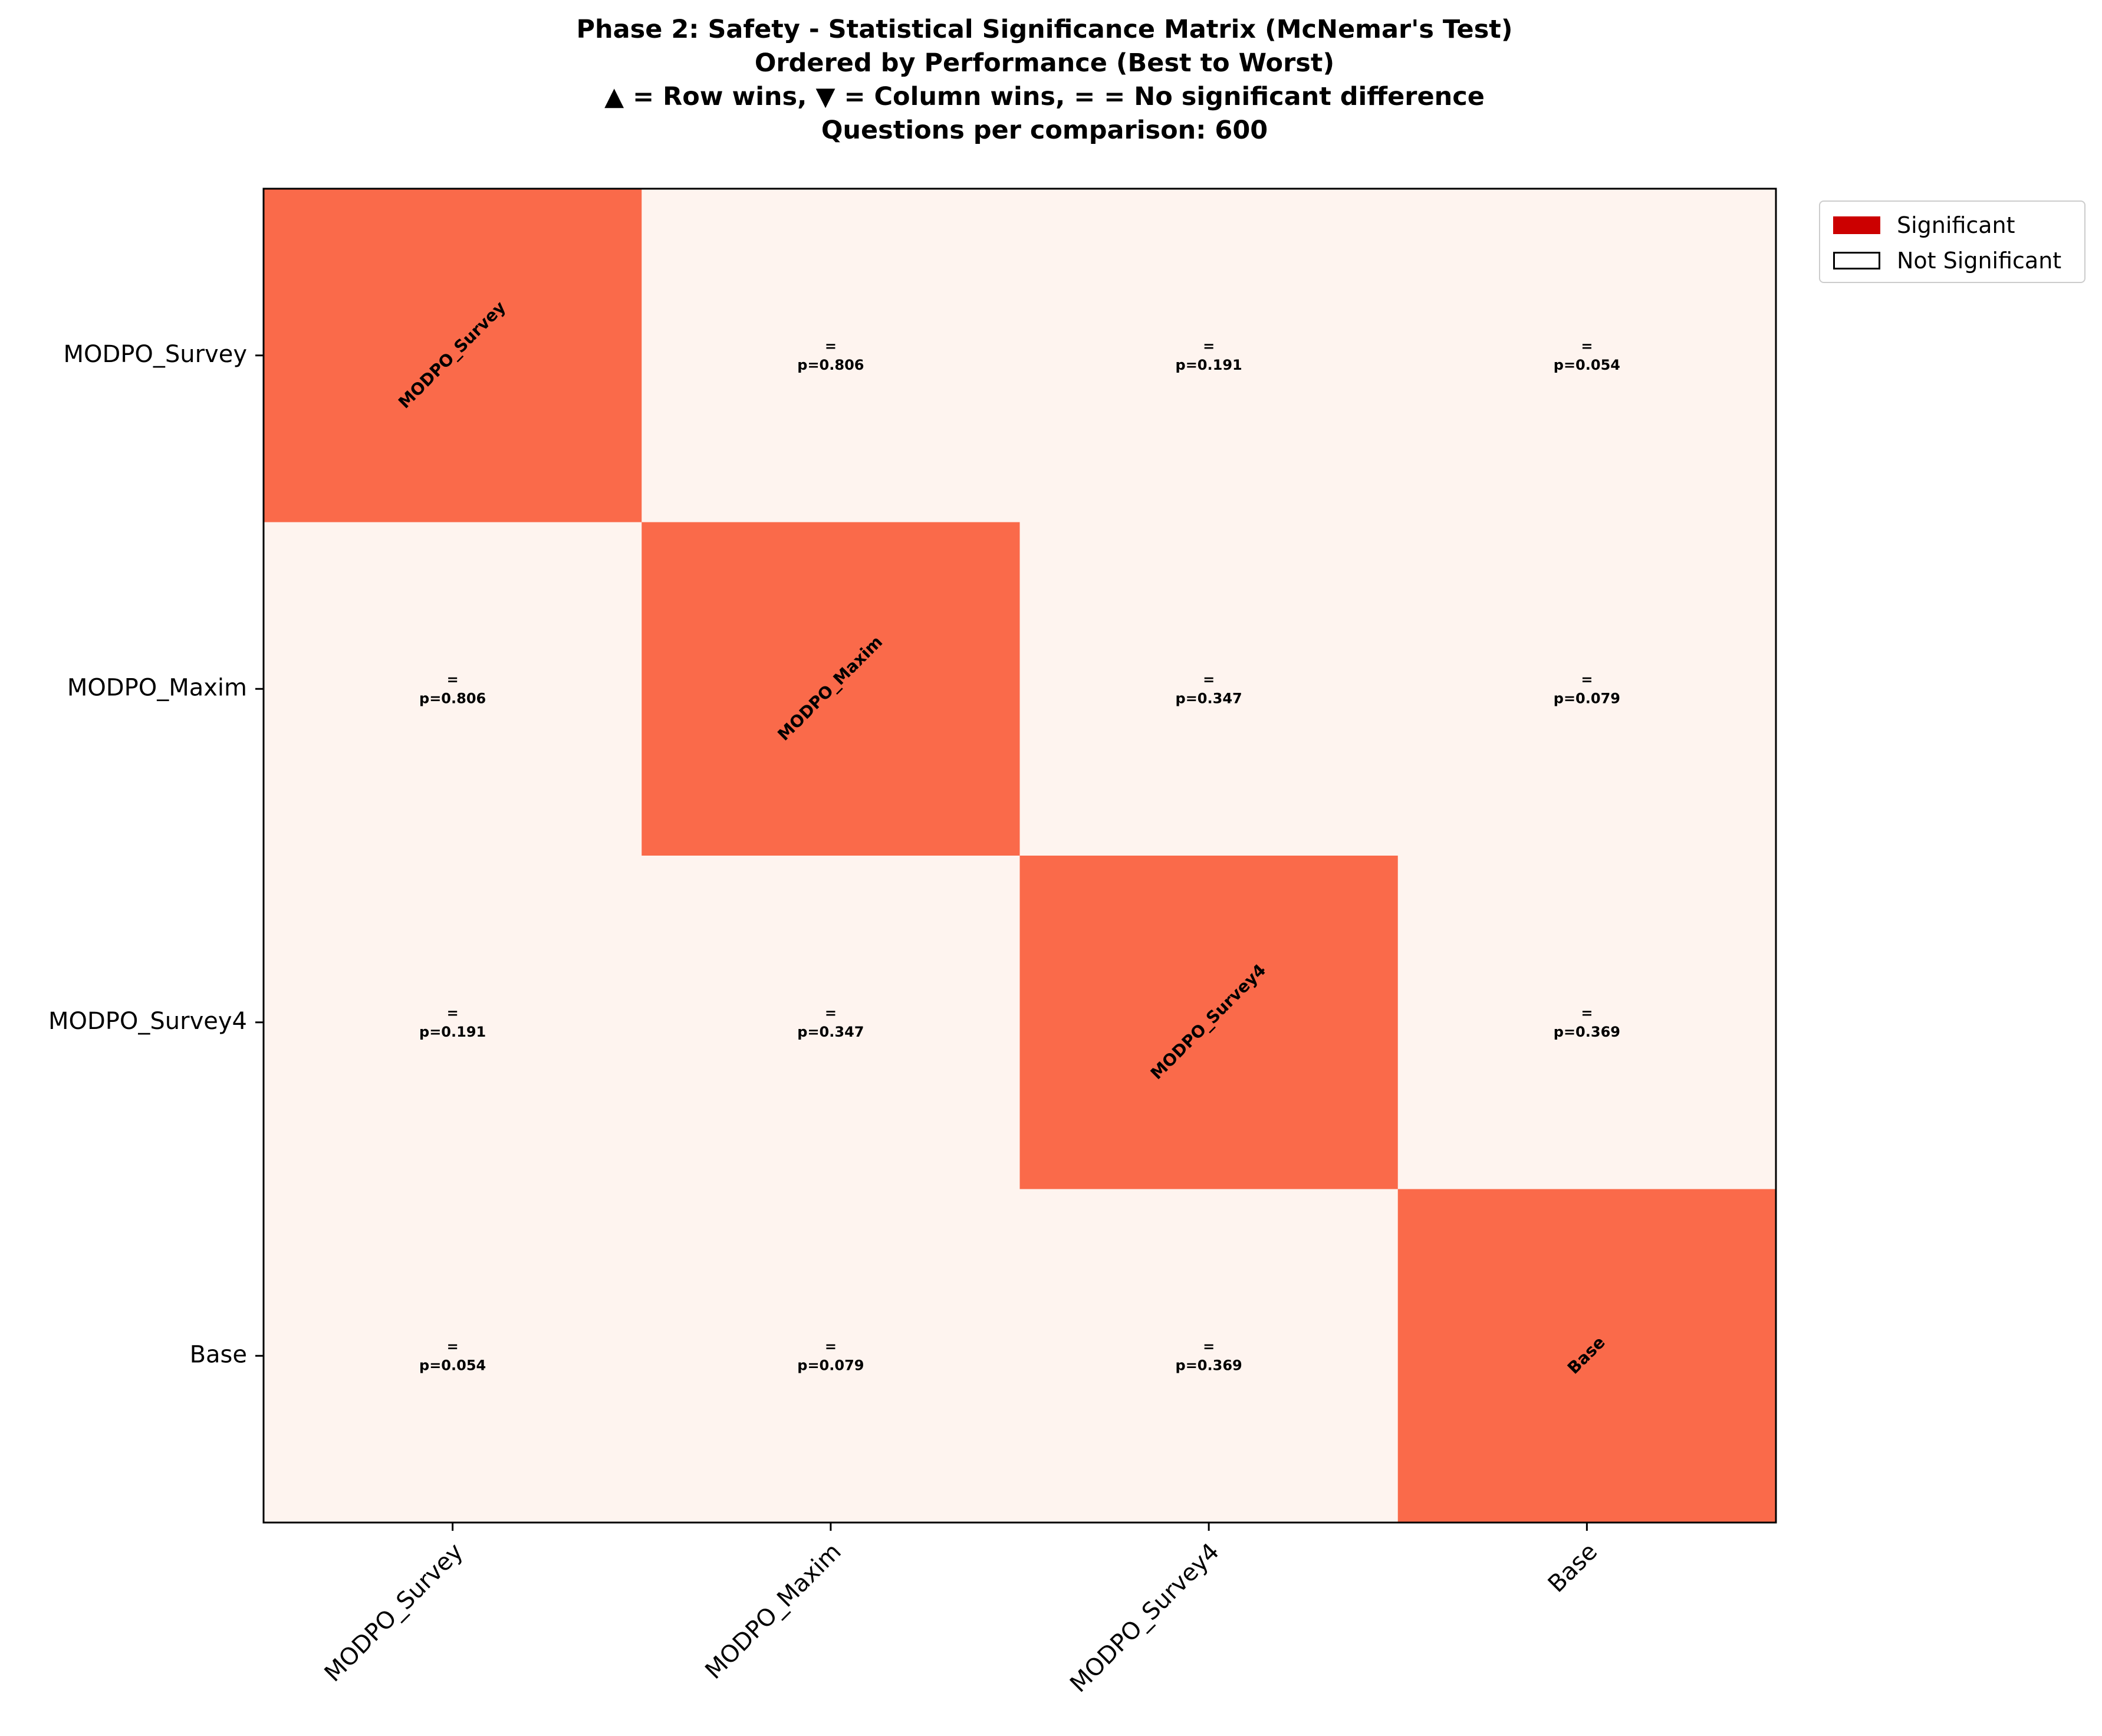  Describe the element at coordinates (394, 1612) in the screenshot. I see `x-tick-label-0: MODPO_Survey` at that location.